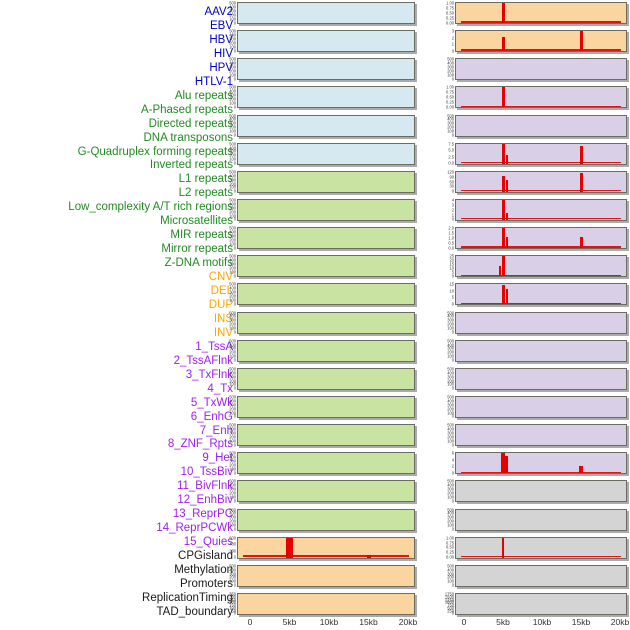 The image size is (630, 630). I want to click on track-label-2-tssaflnk: 2_TssAFlnk, so click(203, 360).